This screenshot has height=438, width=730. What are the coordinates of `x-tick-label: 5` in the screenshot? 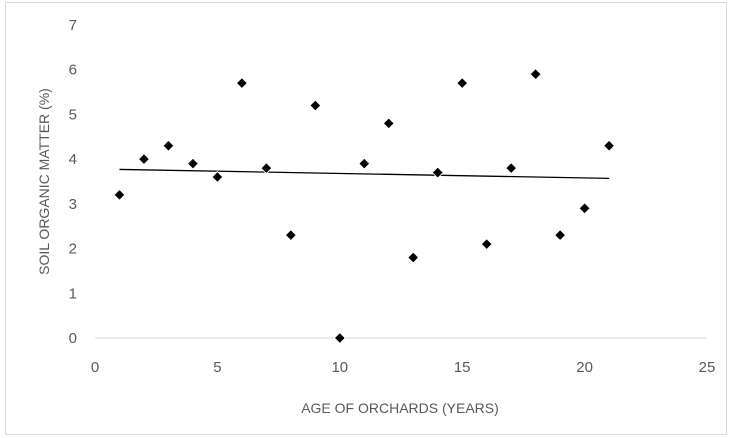 It's located at (217, 367).